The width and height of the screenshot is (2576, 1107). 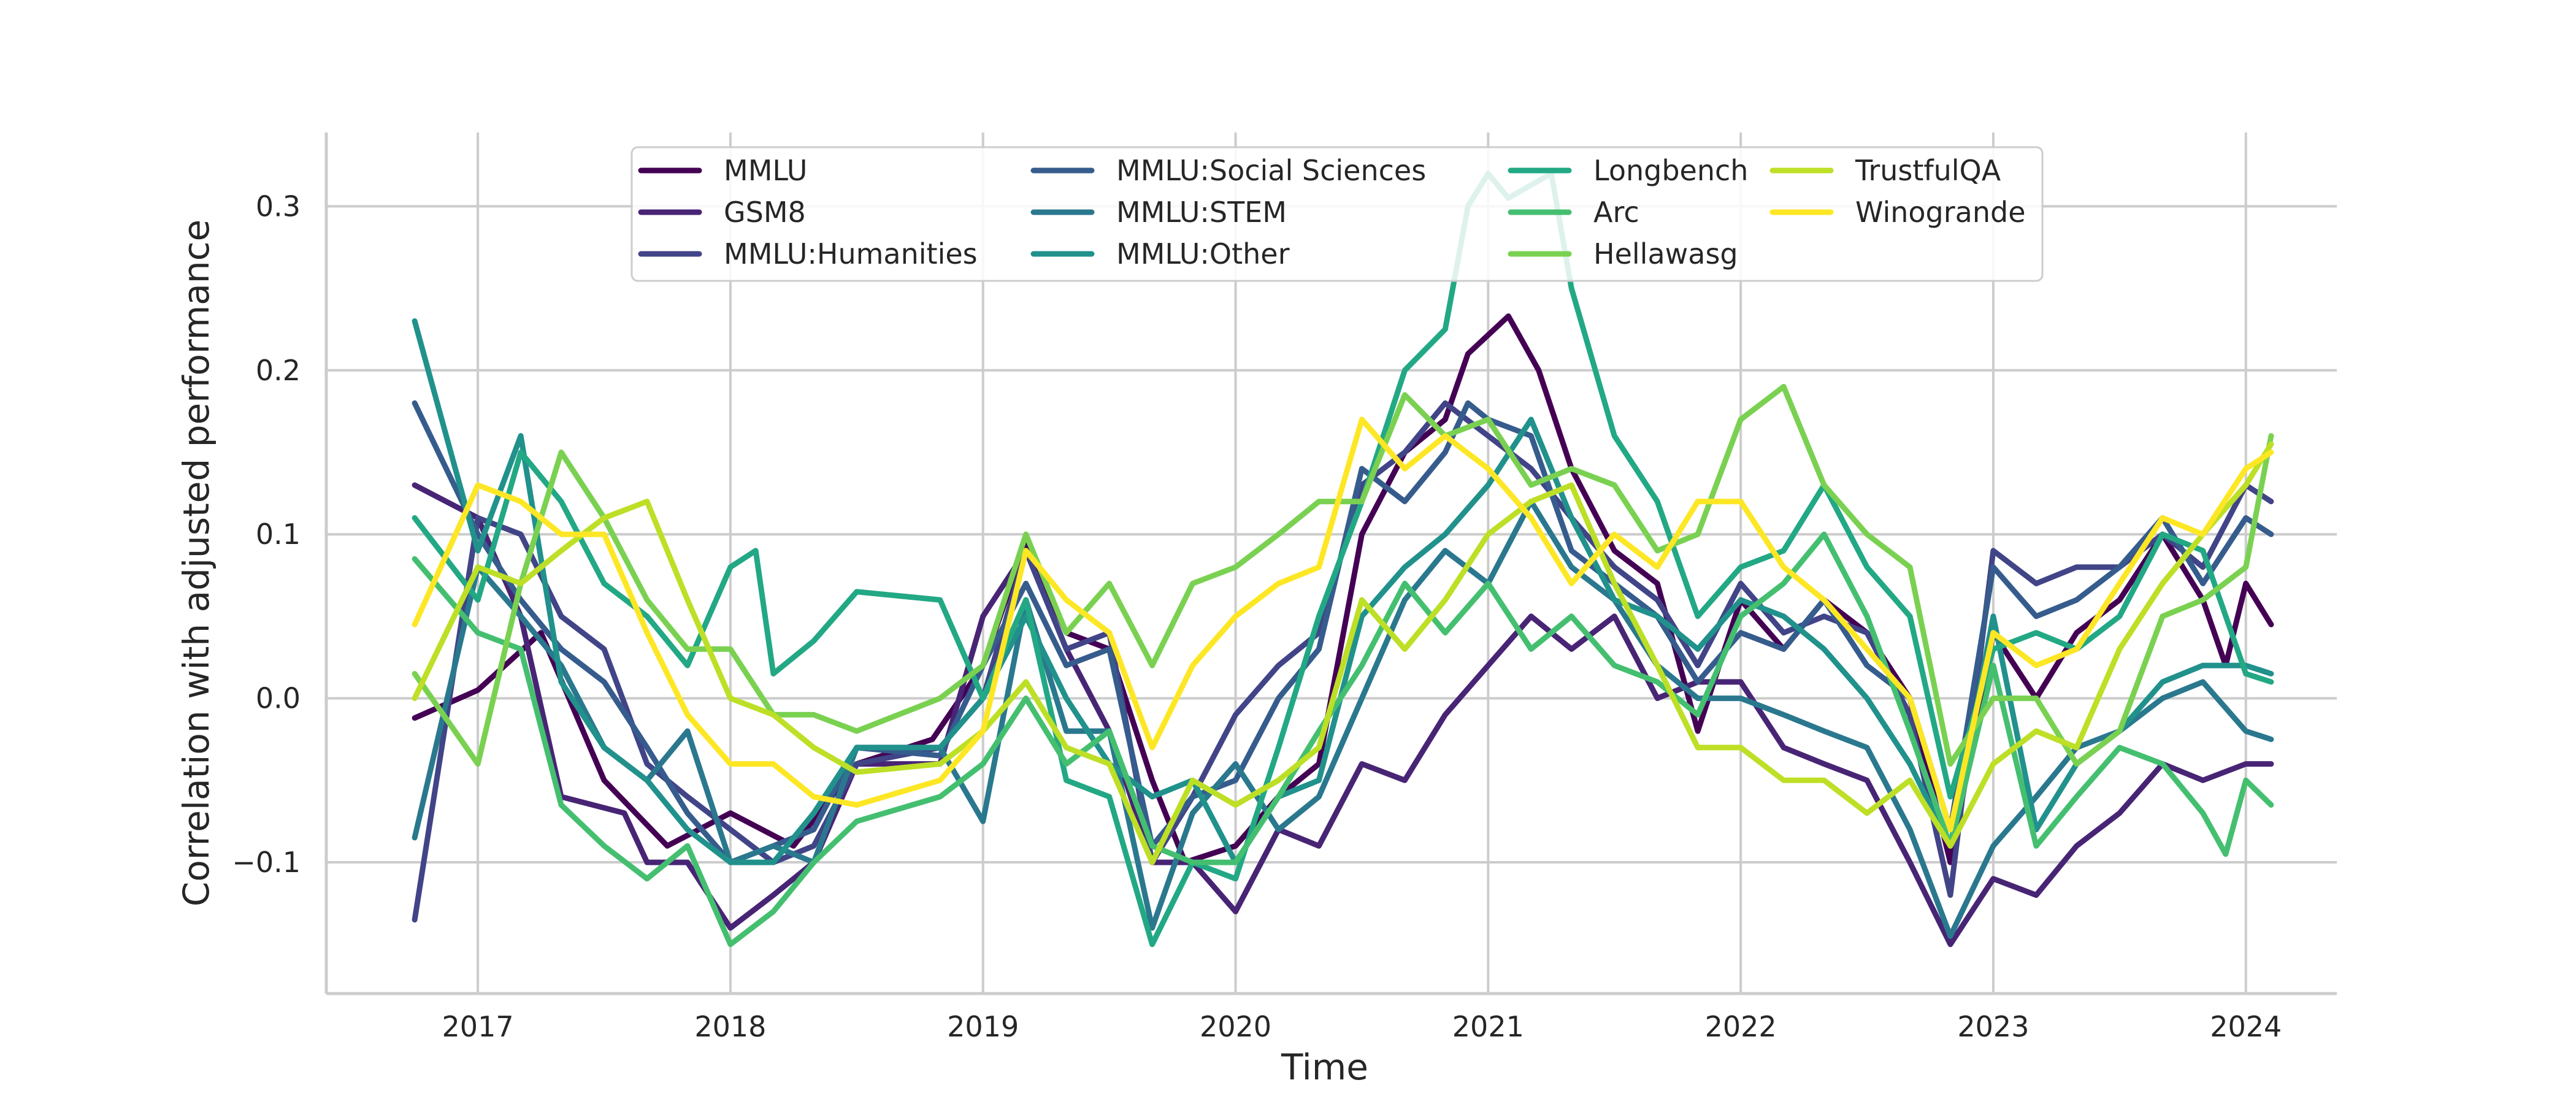 I want to click on x-tick-label: 2022, so click(x=1741, y=1026).